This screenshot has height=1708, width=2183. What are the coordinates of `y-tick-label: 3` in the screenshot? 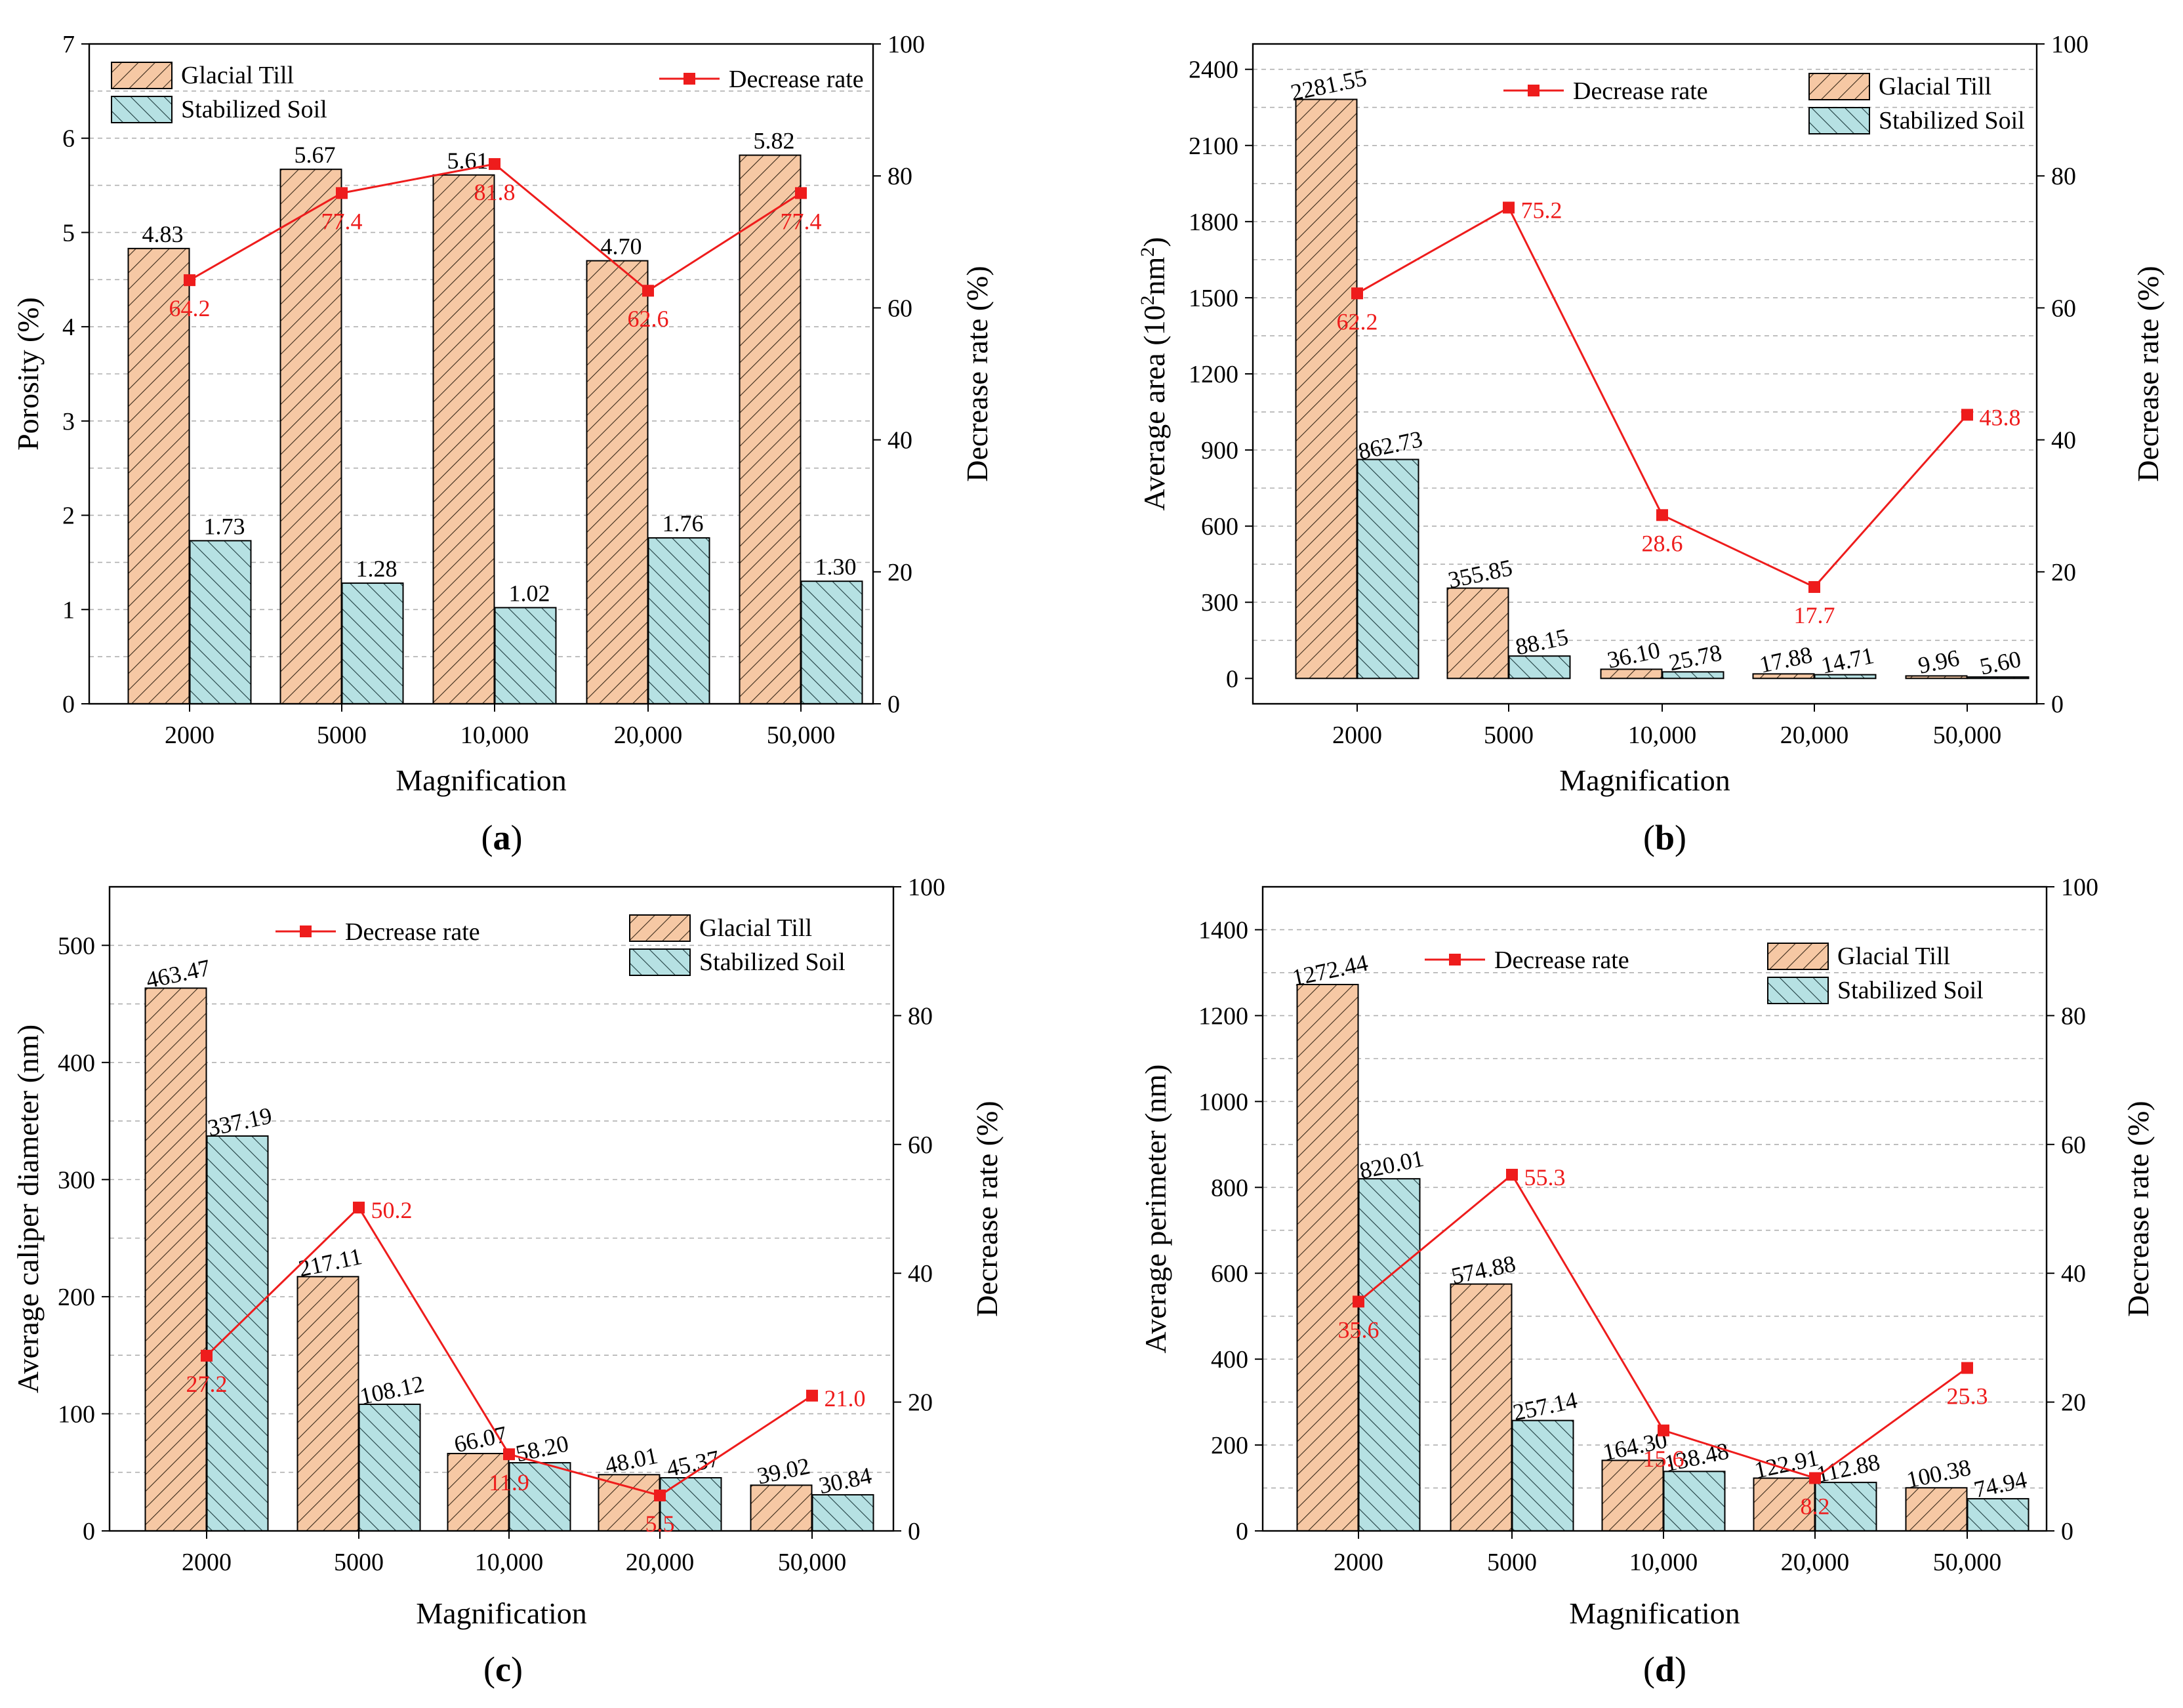 It's located at (68, 422).